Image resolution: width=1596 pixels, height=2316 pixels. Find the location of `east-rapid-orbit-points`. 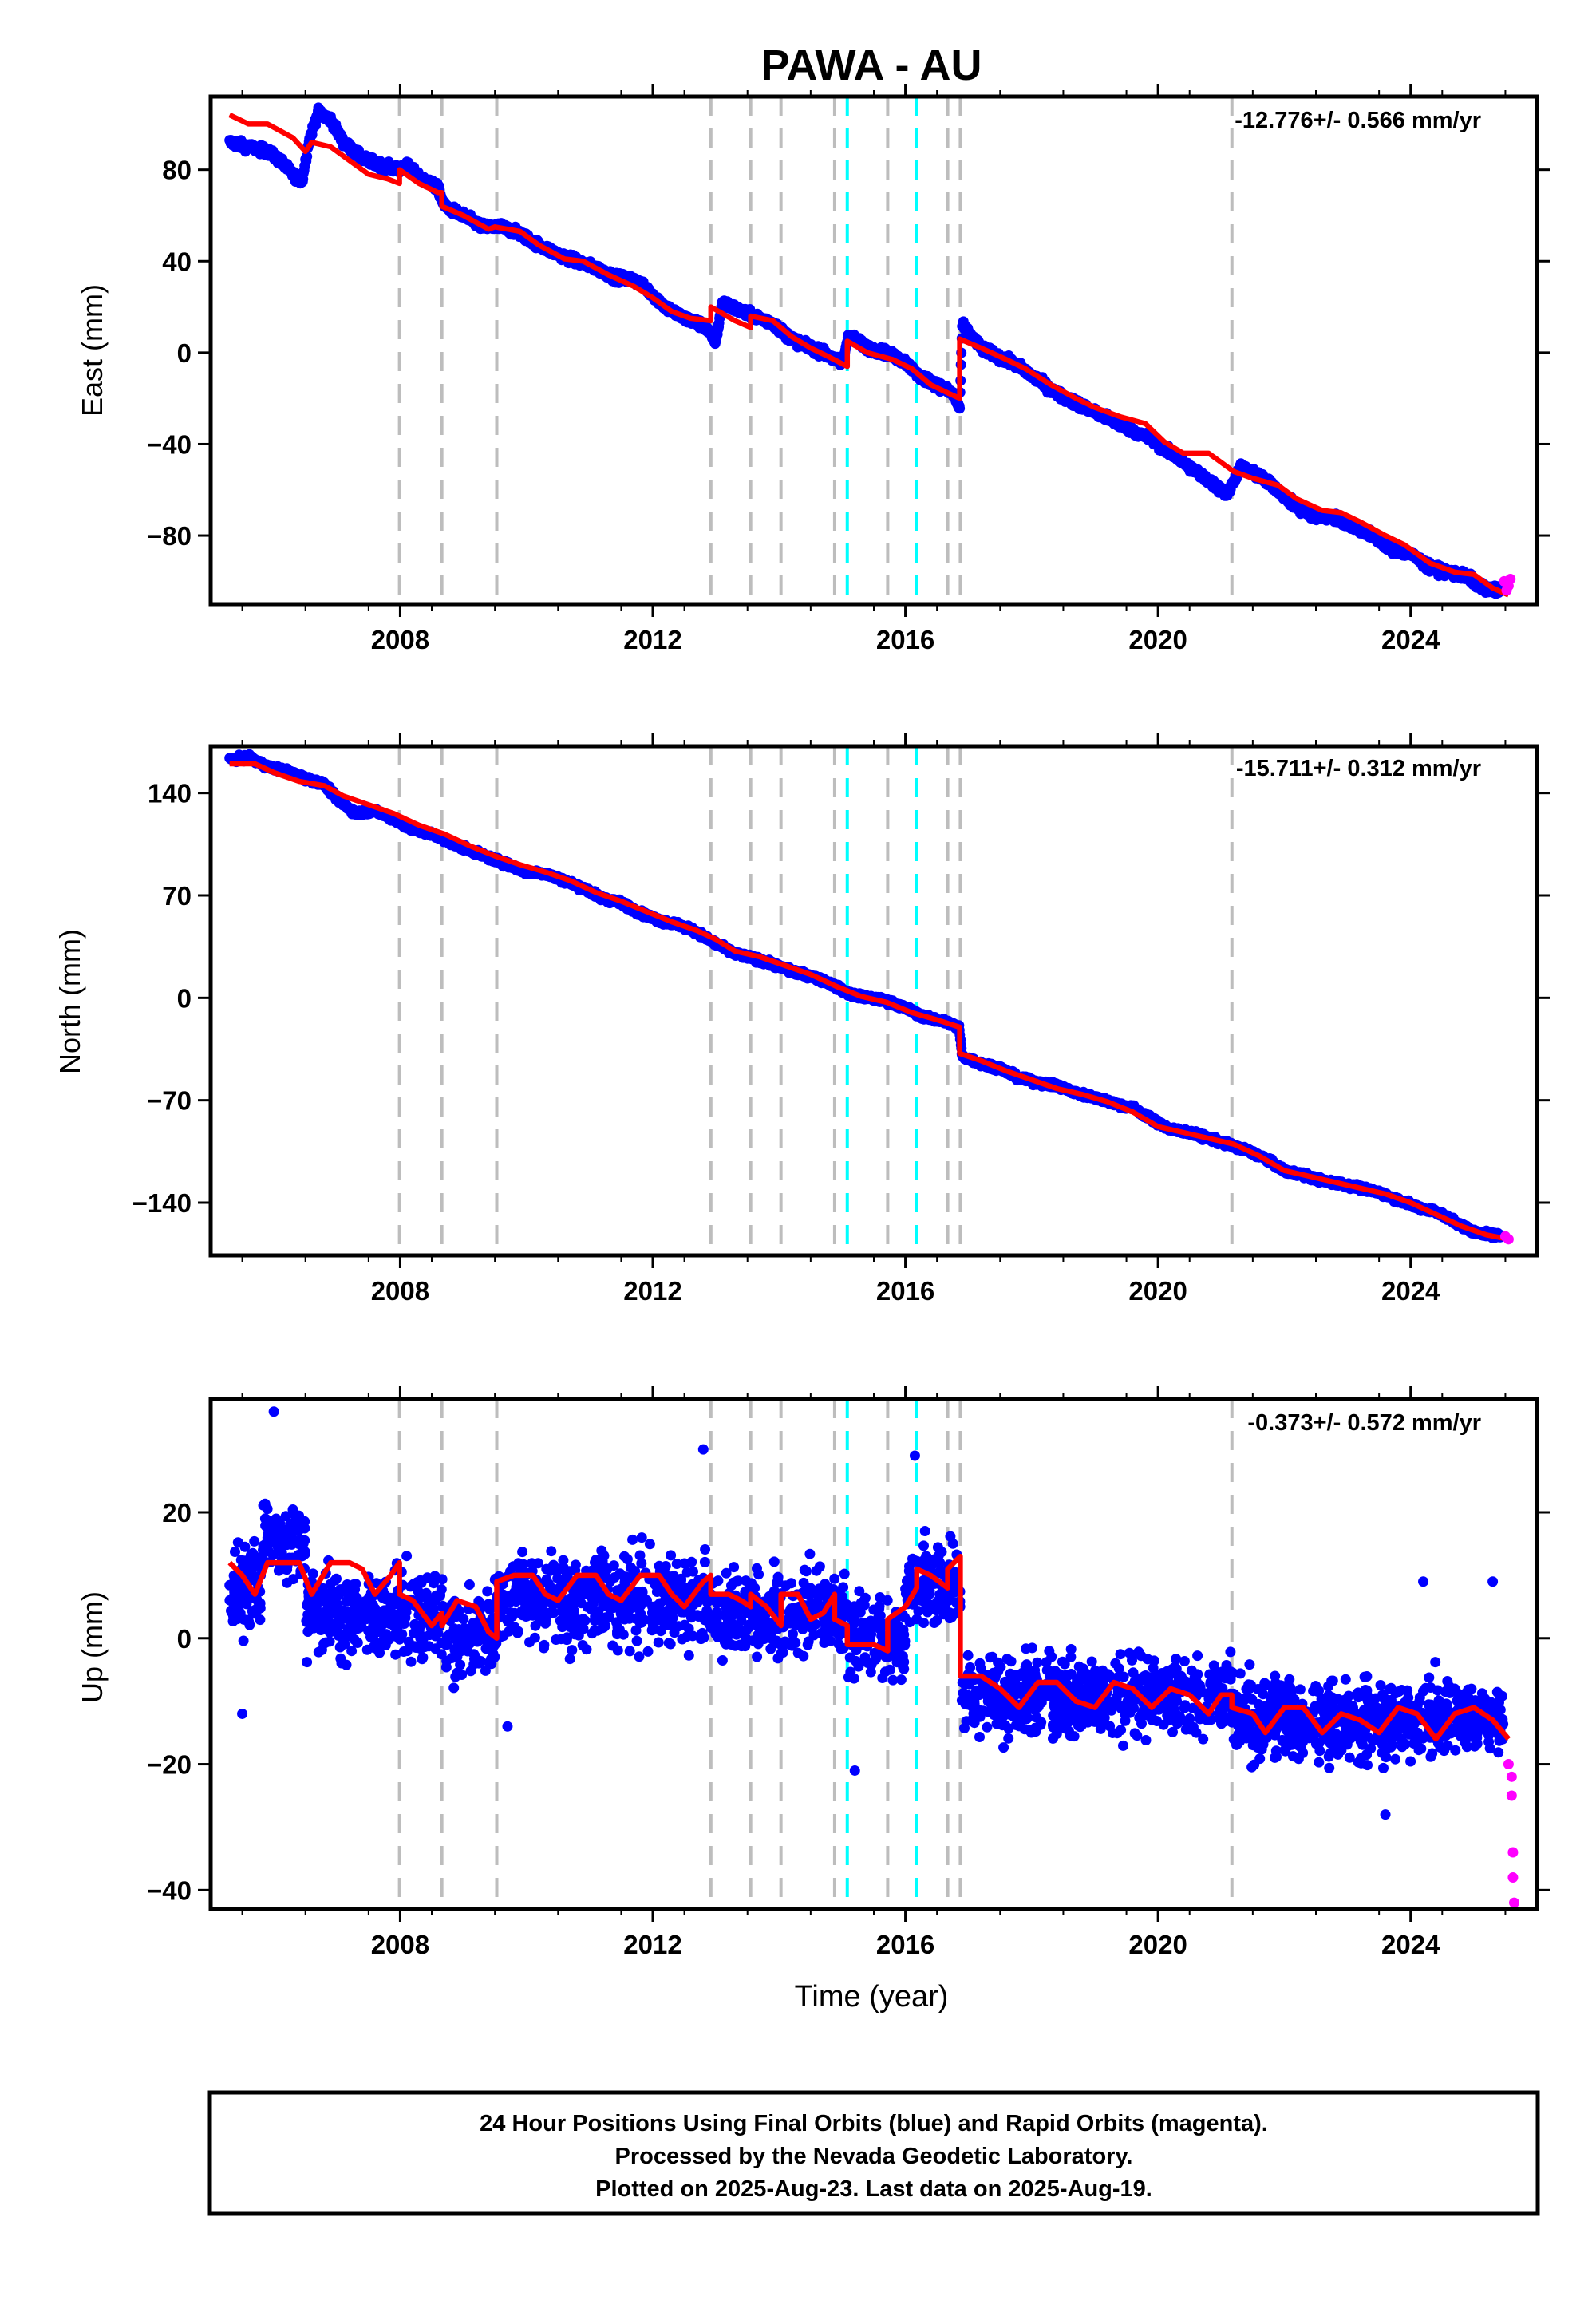

east-rapid-orbit-points is located at coordinates (1507, 584).